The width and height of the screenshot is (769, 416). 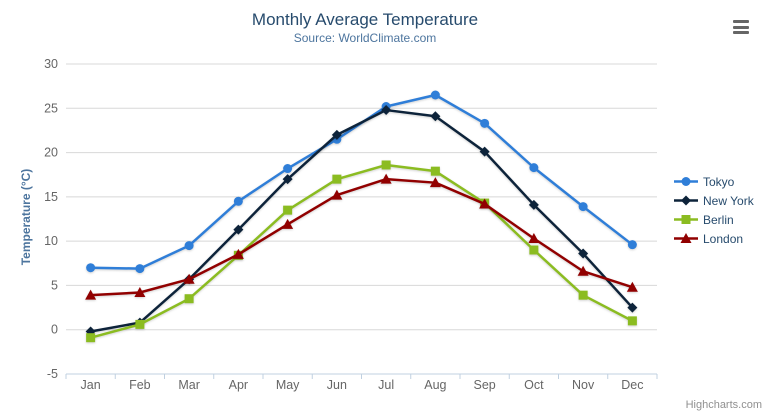 What do you see at coordinates (51, 153) in the screenshot?
I see `y-axis-tick-label: 20` at bounding box center [51, 153].